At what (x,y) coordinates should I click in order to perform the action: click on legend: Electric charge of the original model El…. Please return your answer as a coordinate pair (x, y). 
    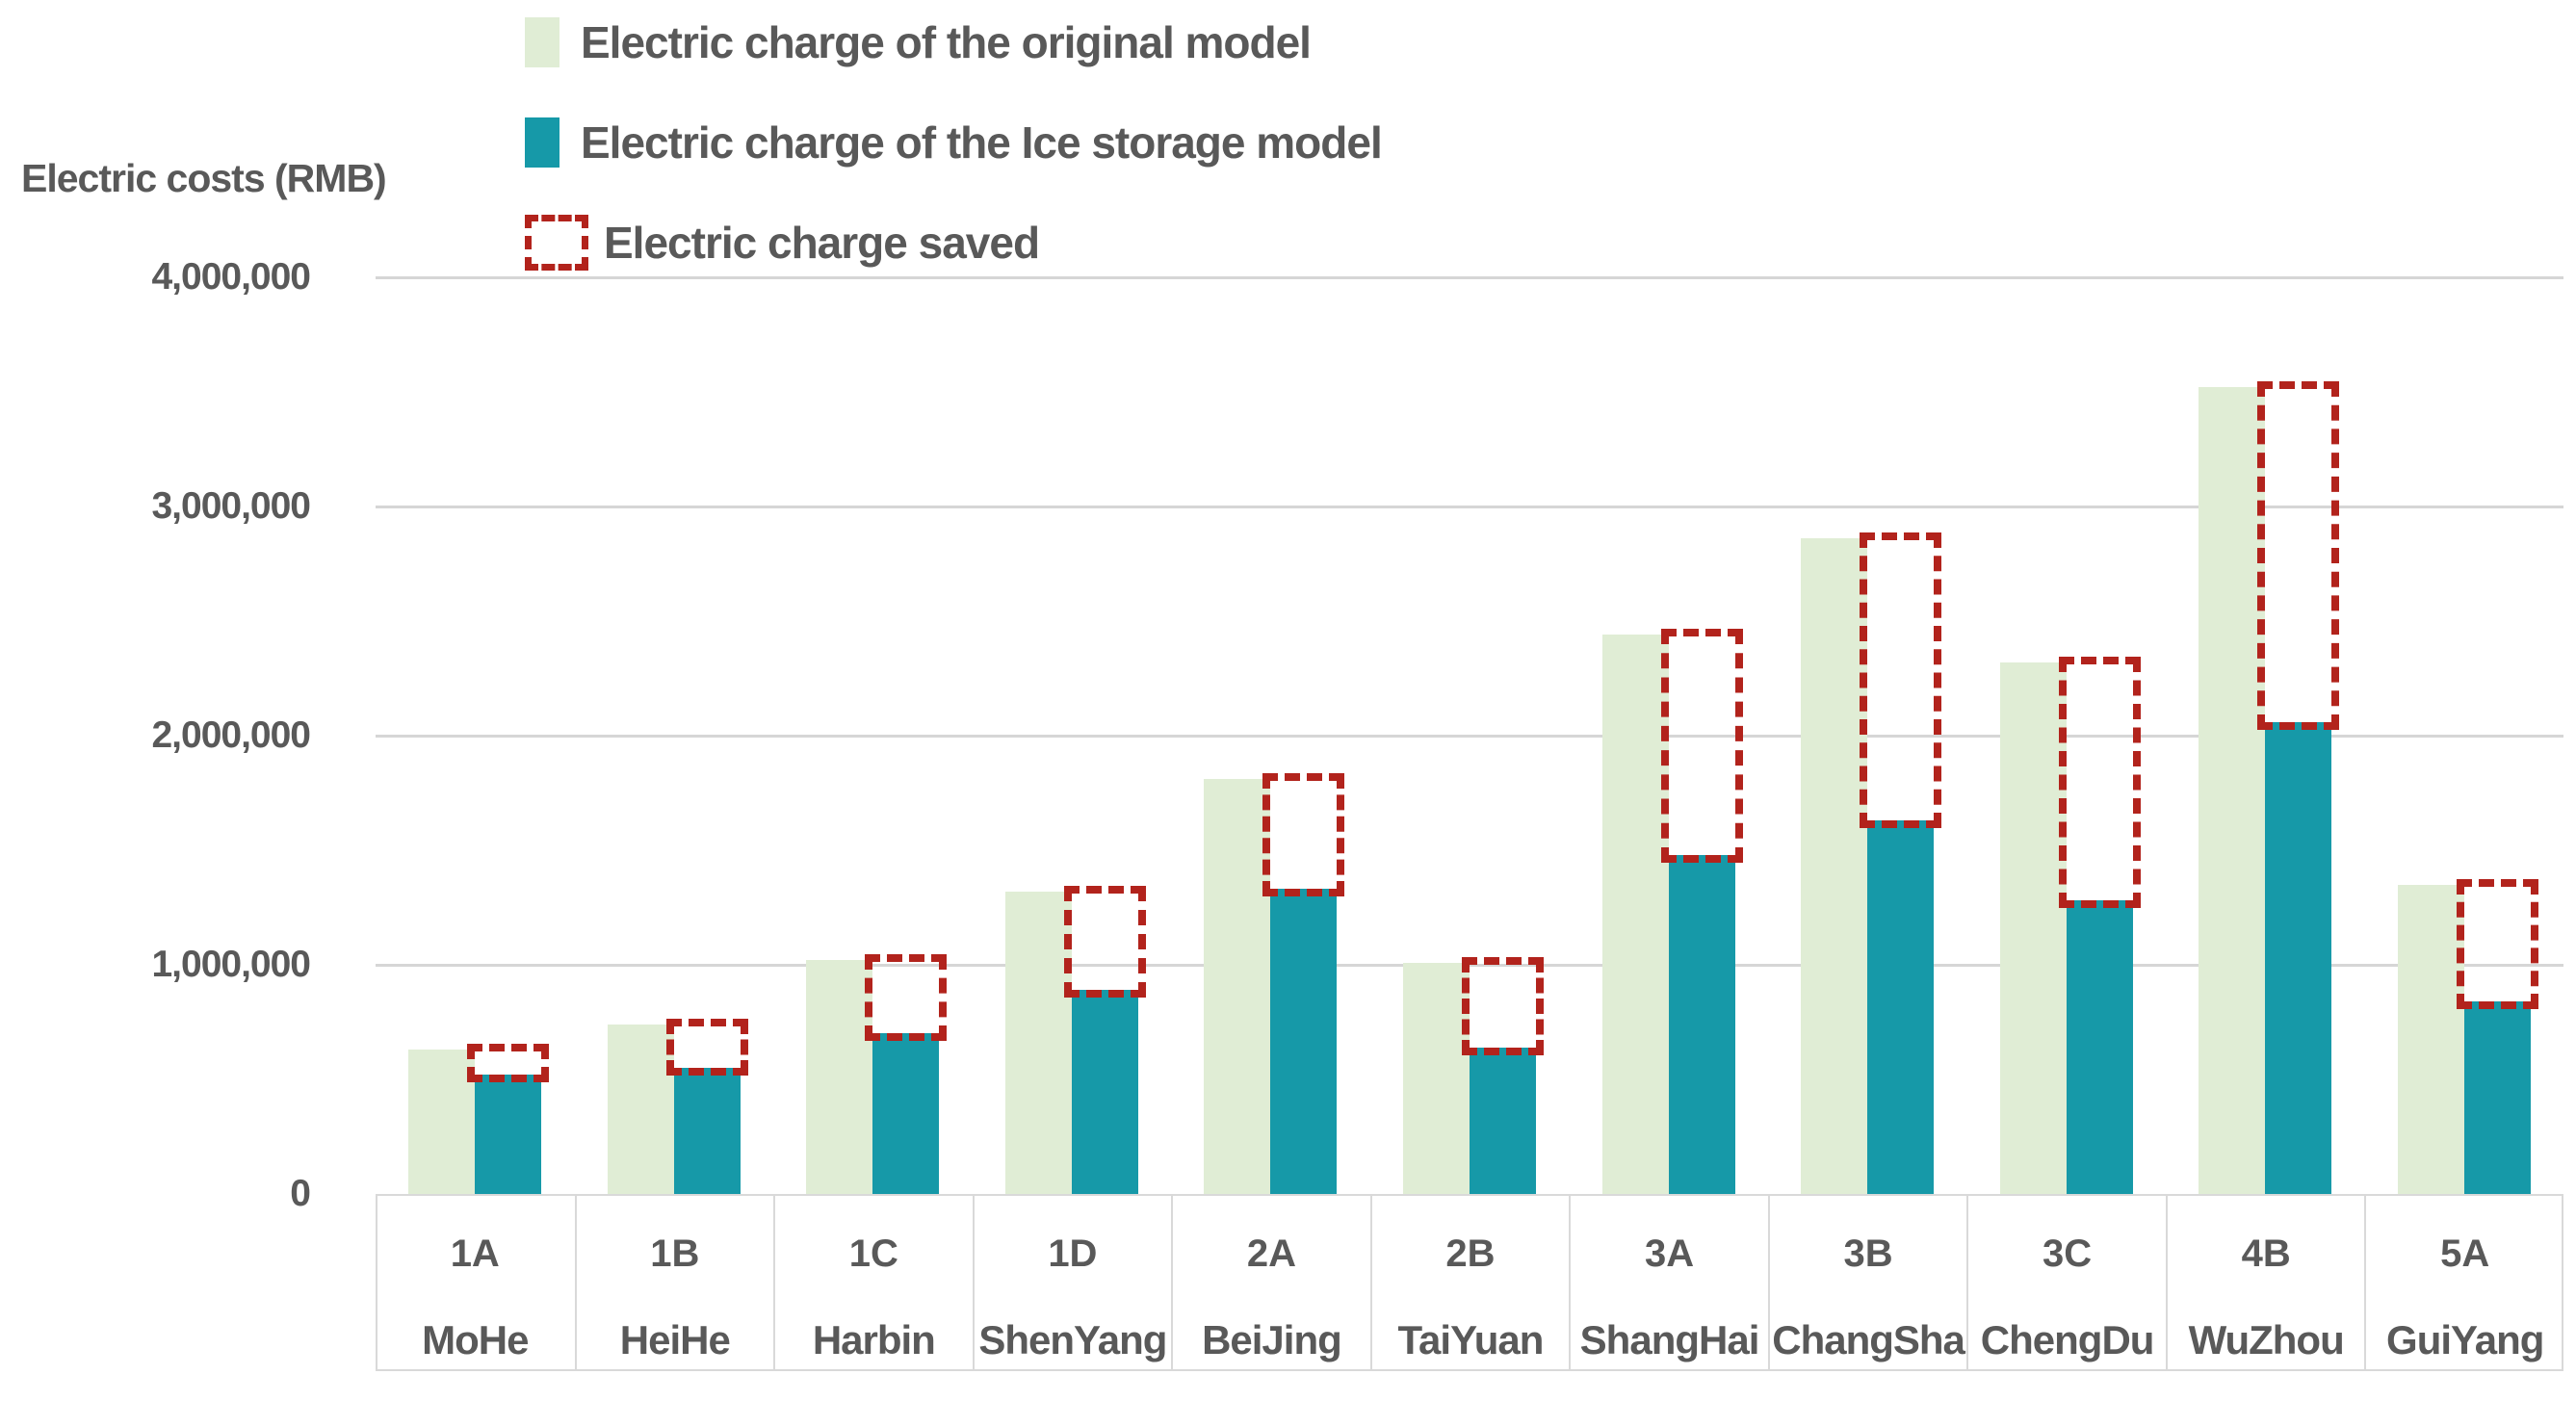
    Looking at the image, I should click on (954, 166).